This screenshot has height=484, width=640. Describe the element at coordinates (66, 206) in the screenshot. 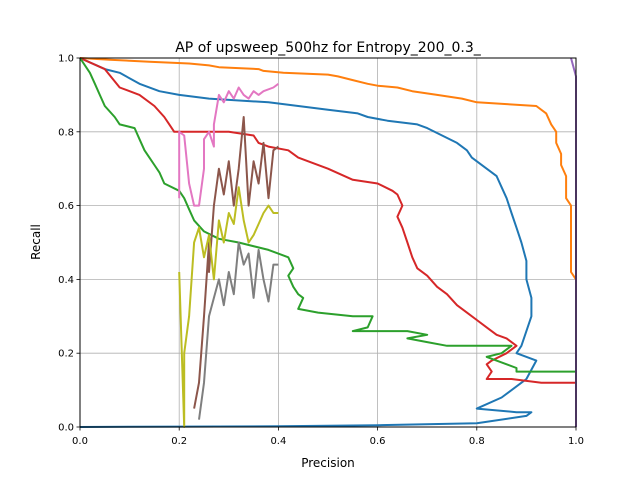

I see `y-tick-label: 0.6` at that location.